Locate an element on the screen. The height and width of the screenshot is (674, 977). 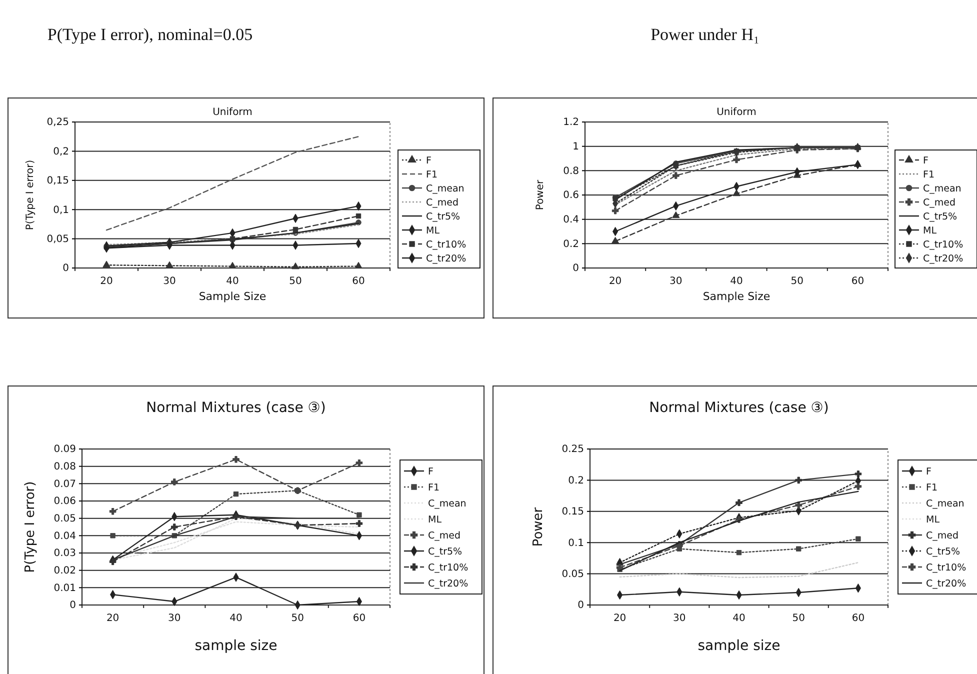
y-tick-label: 0.09 is located at coordinates (65, 450).